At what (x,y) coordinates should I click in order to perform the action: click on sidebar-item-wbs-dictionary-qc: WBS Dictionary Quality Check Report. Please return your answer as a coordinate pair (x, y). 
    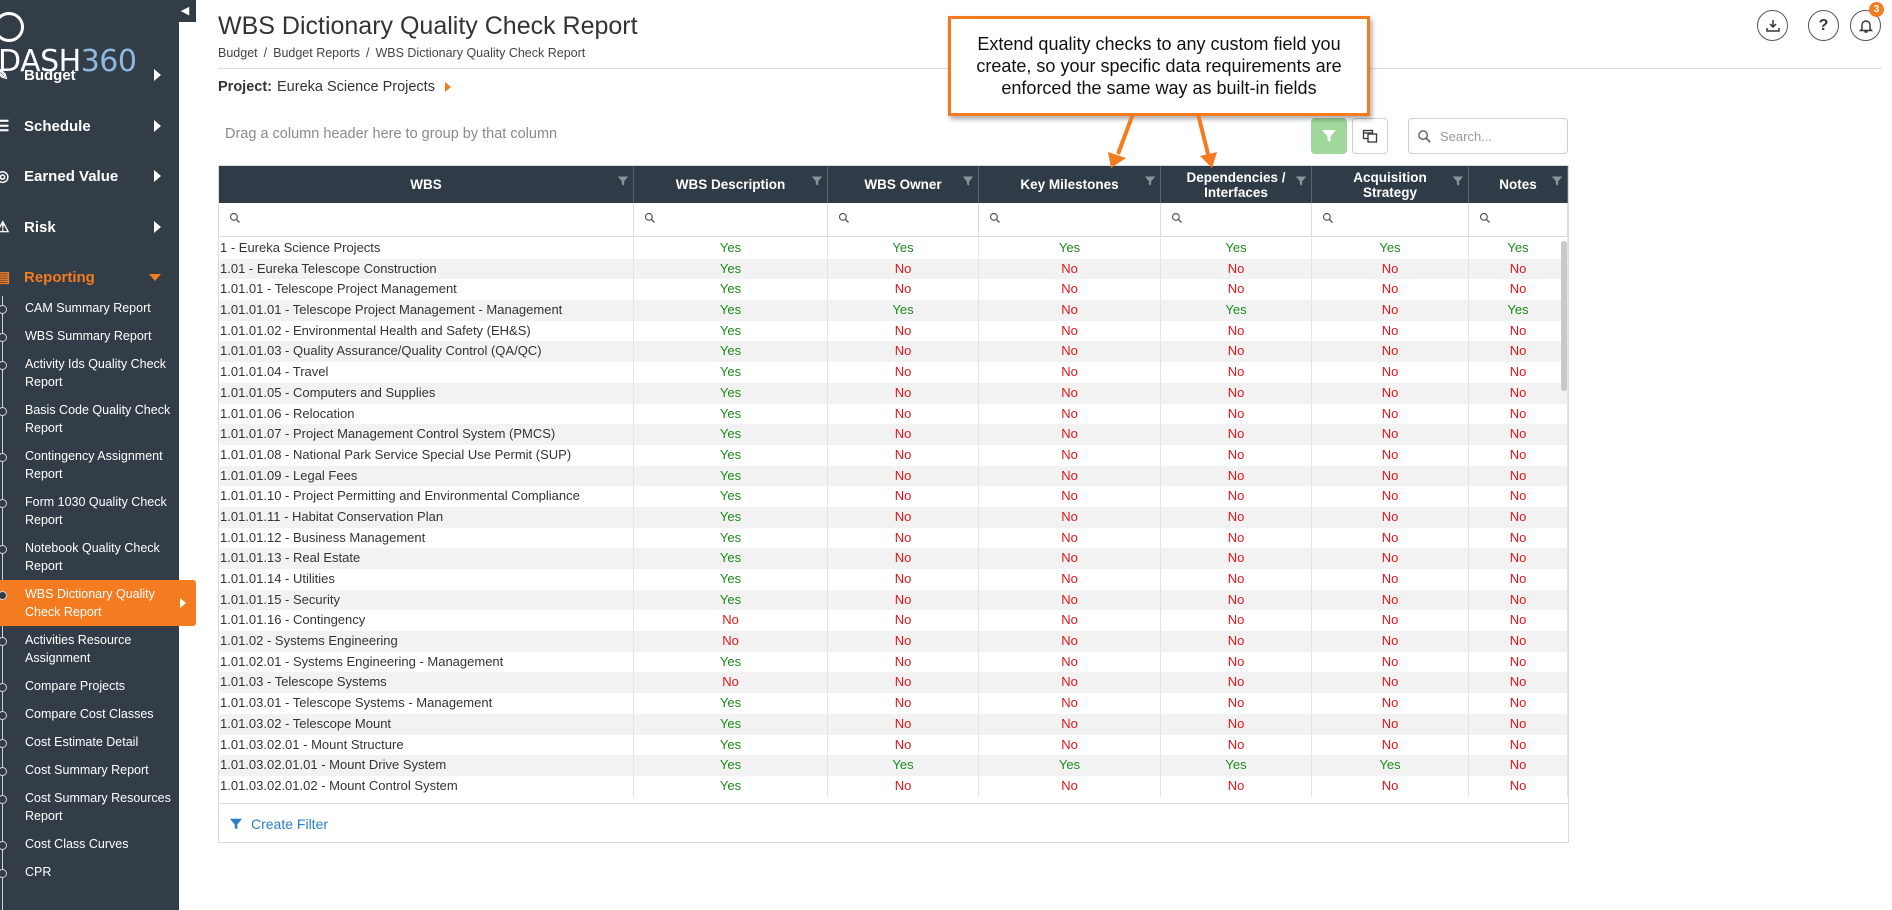
    Looking at the image, I should click on (98, 603).